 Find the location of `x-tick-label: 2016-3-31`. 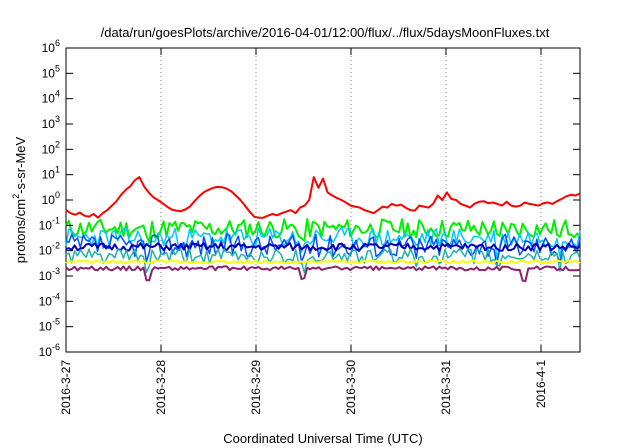

x-tick-label: 2016-3-31 is located at coordinates (446, 387).